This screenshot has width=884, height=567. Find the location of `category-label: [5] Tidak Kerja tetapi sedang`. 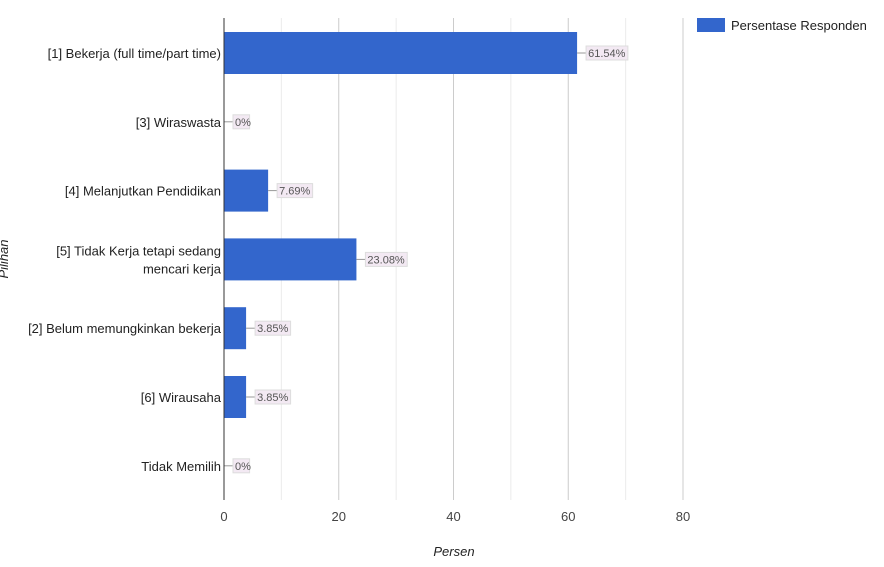

category-label: [5] Tidak Kerja tetapi sedang is located at coordinates (138, 250).